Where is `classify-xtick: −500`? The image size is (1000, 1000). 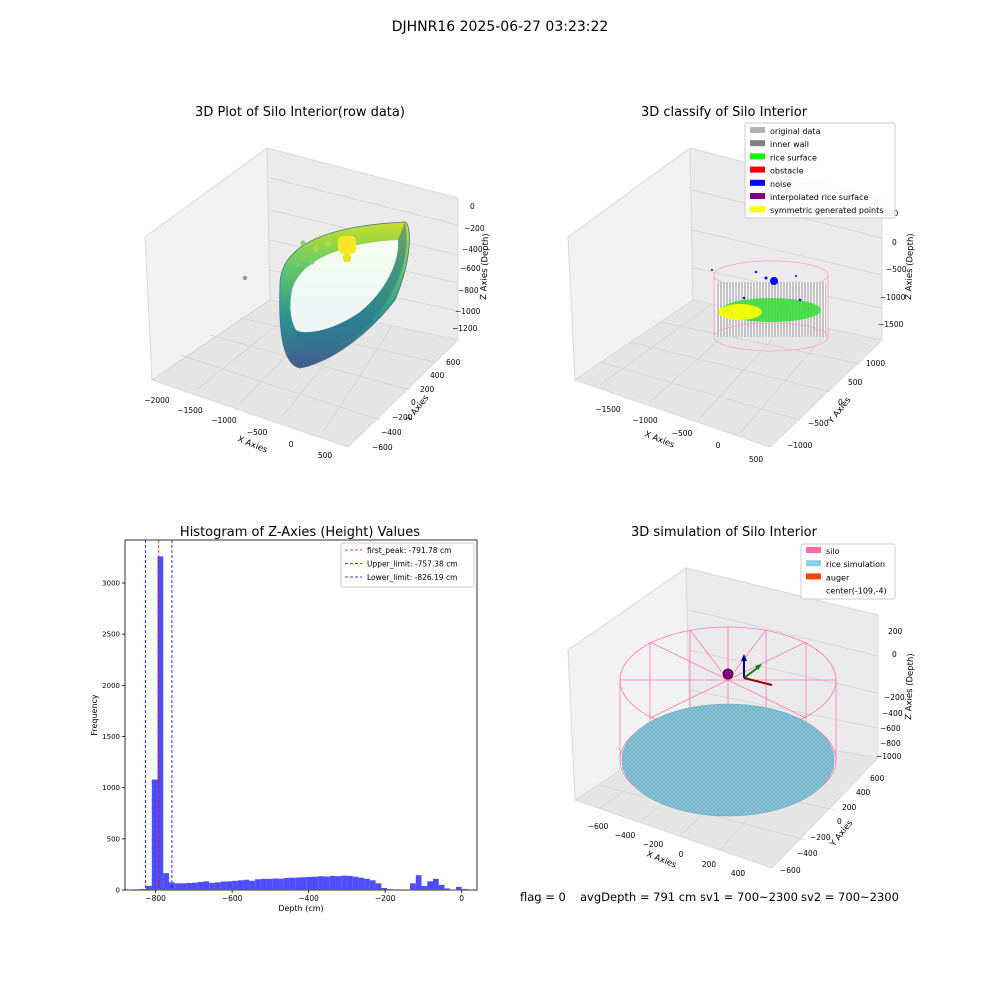
classify-xtick: −500 is located at coordinates (682, 433).